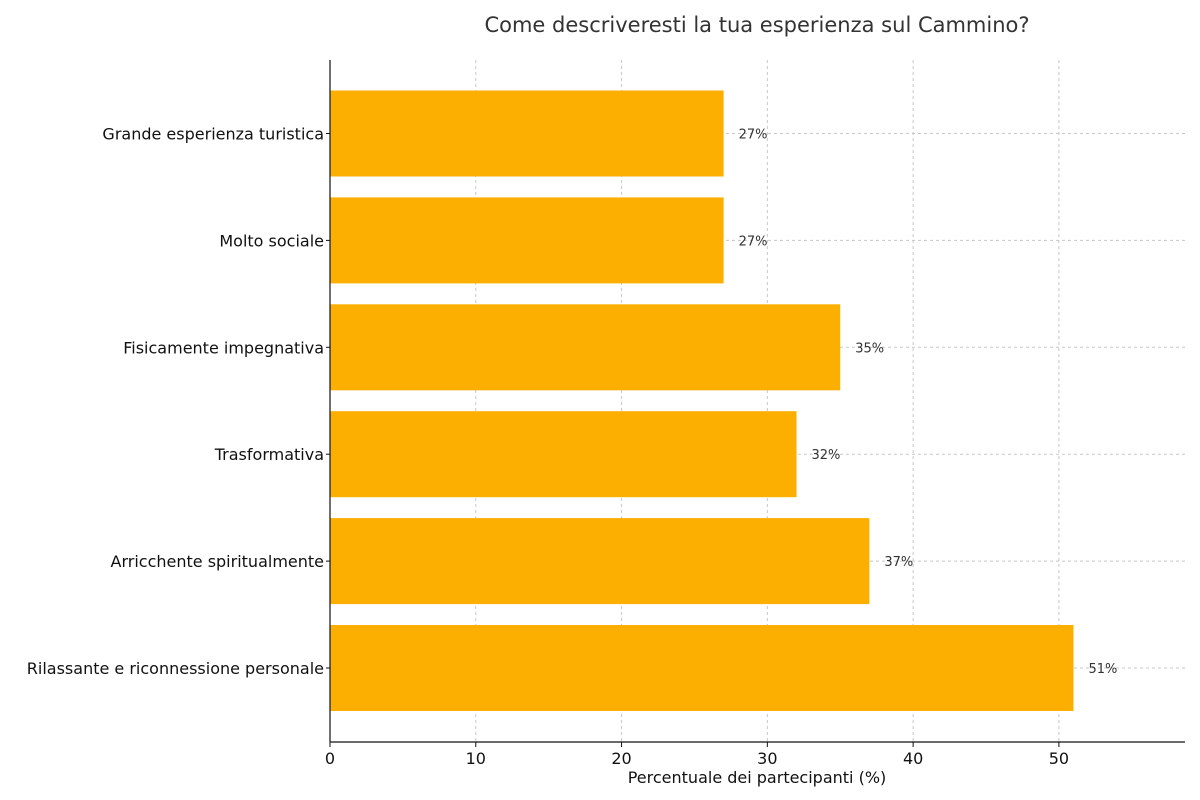  What do you see at coordinates (869, 348) in the screenshot?
I see `data-label-2: 35%` at bounding box center [869, 348].